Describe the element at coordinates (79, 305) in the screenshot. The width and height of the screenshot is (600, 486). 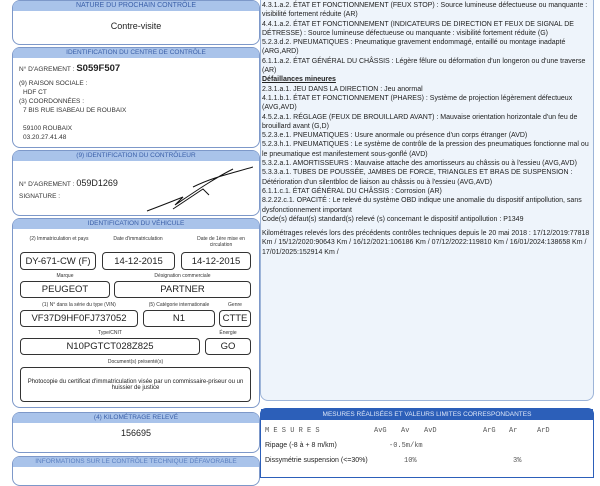
I see `vin-label: (1) N° dans la série du type (VIN)` at that location.